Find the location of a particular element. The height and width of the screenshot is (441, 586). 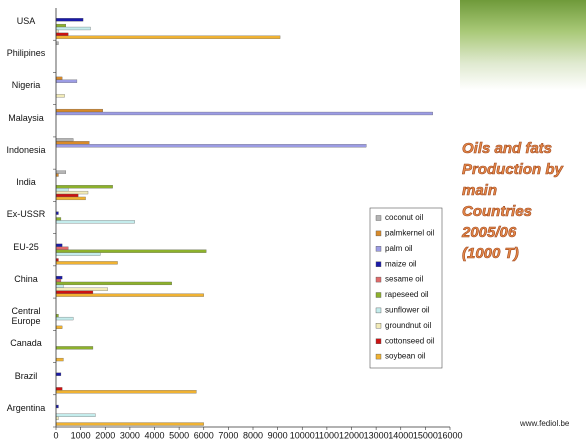

x-tick-label: 4000 is located at coordinates (154, 435).